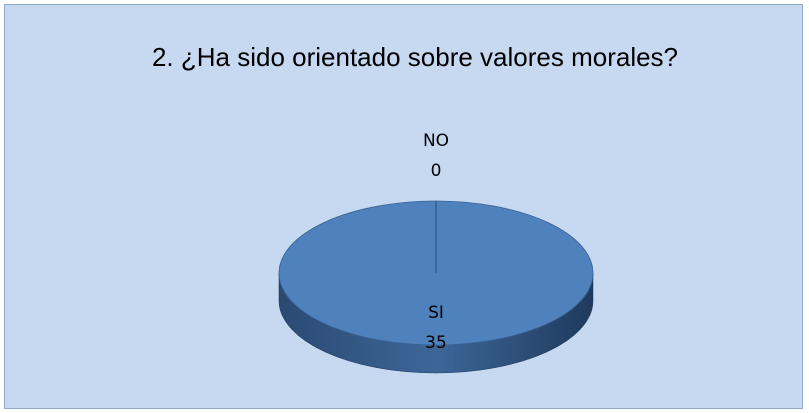 The width and height of the screenshot is (809, 413). What do you see at coordinates (436, 313) in the screenshot?
I see `data-label-category: SI` at bounding box center [436, 313].